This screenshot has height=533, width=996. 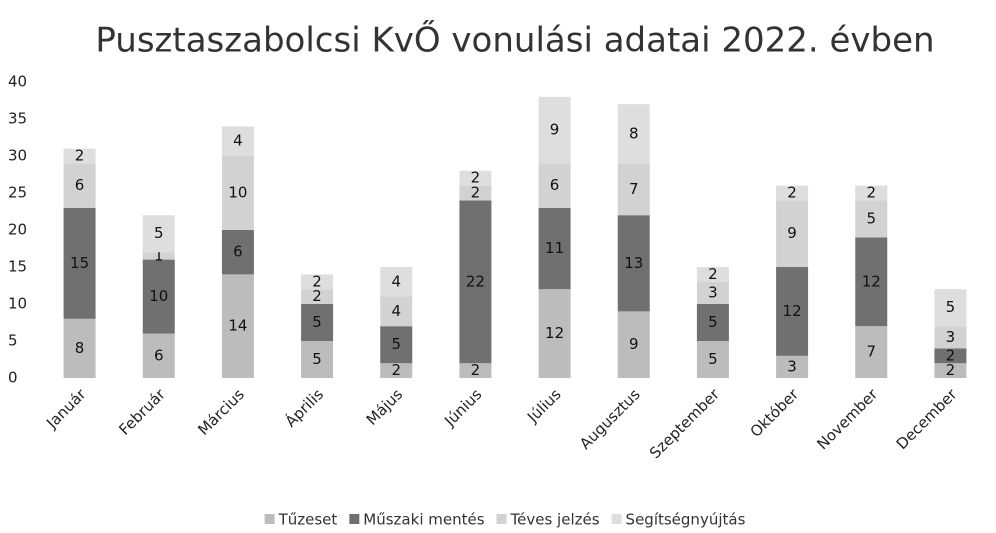 I want to click on y-tick-label: 10, so click(x=17, y=304).